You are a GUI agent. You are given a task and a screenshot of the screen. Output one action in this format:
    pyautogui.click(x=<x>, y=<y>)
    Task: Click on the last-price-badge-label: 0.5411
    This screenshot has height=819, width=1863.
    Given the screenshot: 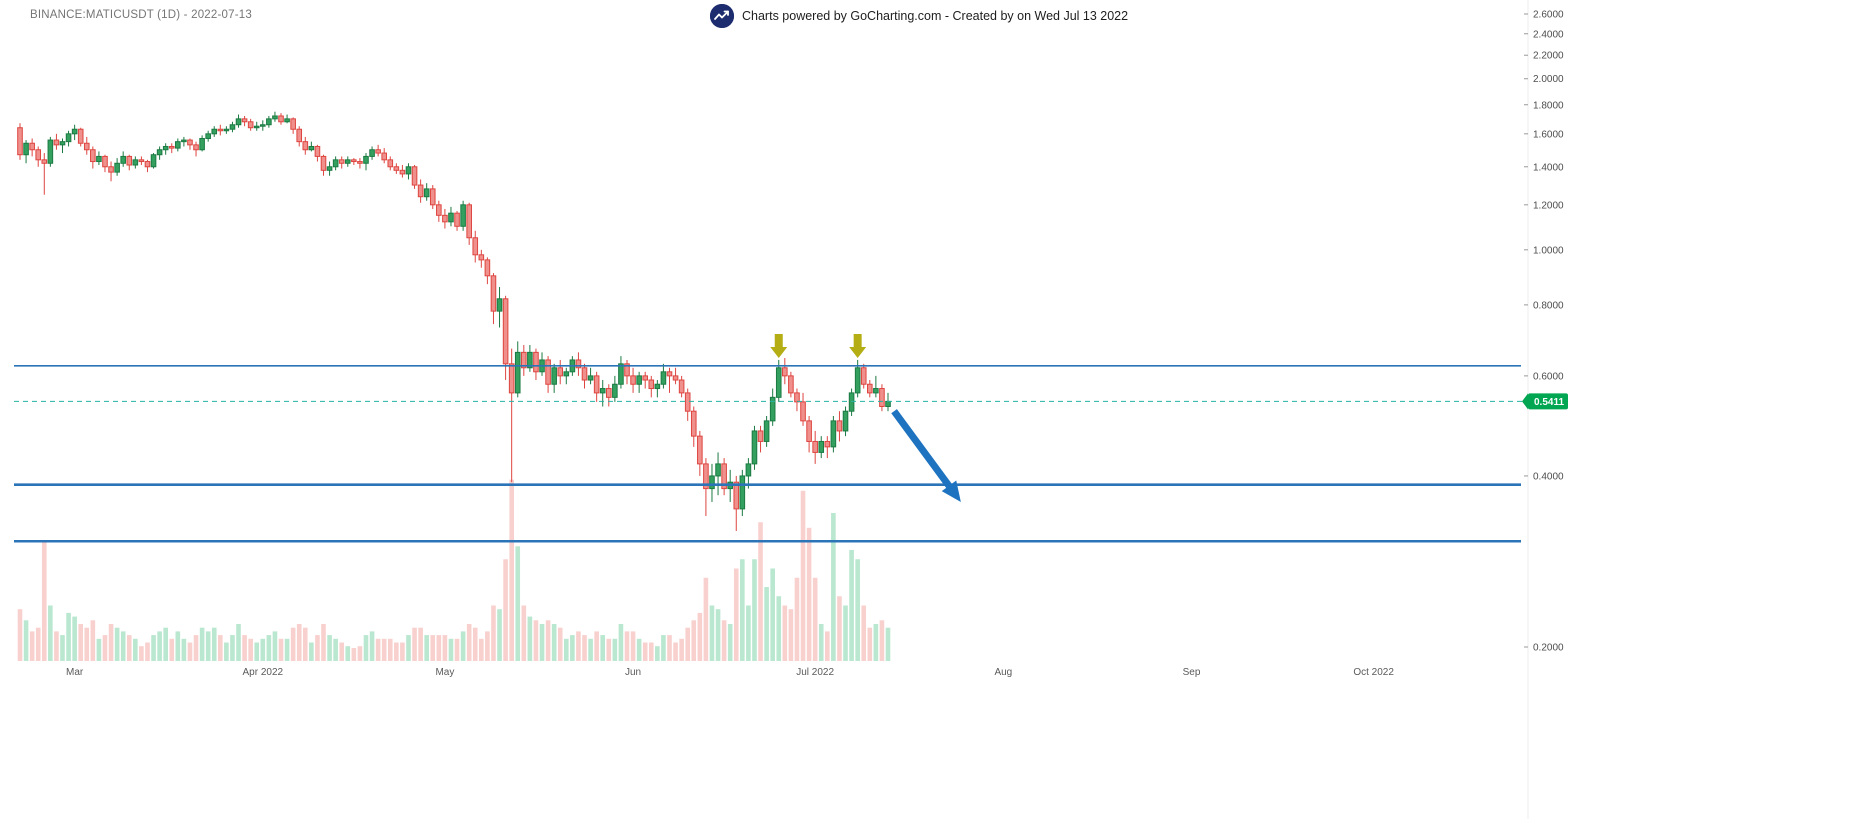 What is the action you would take?
    pyautogui.click(x=1549, y=402)
    